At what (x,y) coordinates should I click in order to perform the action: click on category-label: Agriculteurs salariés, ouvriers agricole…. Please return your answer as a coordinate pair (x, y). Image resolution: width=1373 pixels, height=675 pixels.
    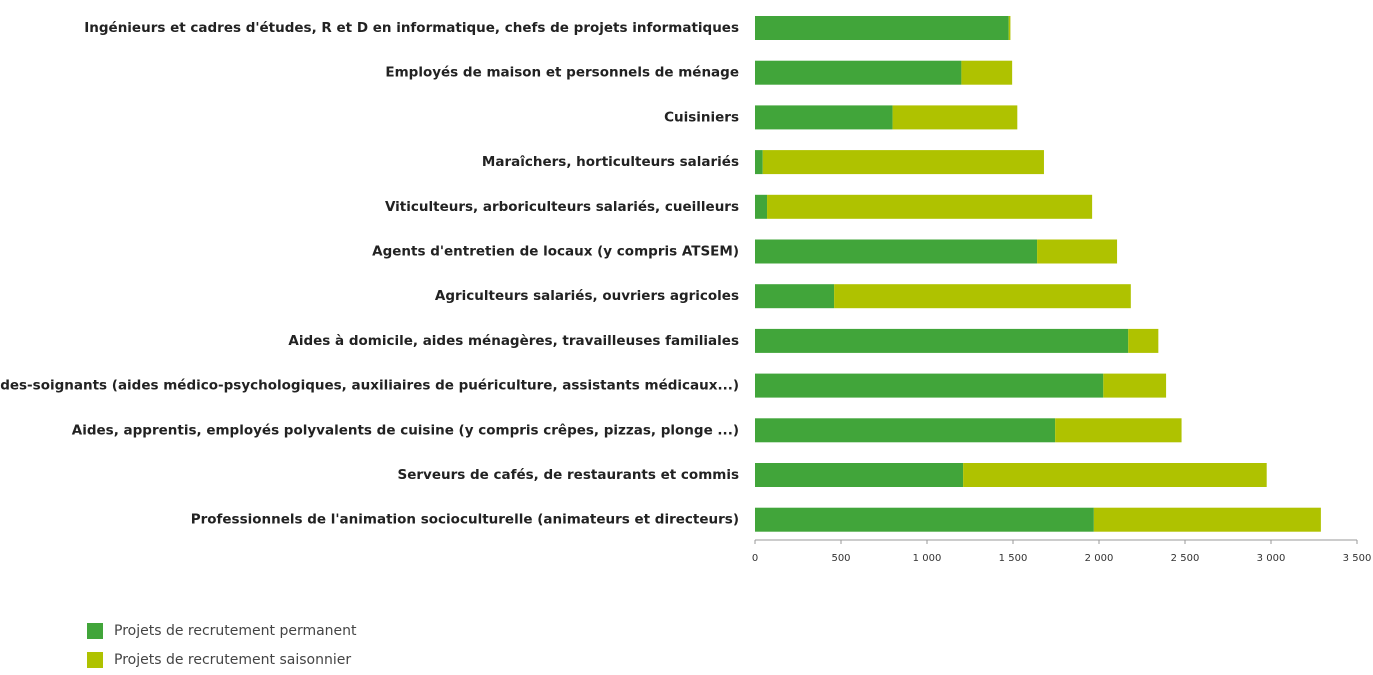
    Looking at the image, I should click on (587, 296).